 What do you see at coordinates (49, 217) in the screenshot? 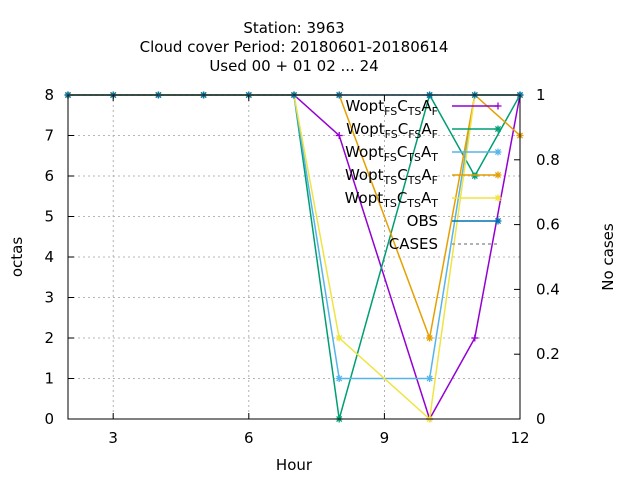
I see `y-tick-label: 5` at bounding box center [49, 217].